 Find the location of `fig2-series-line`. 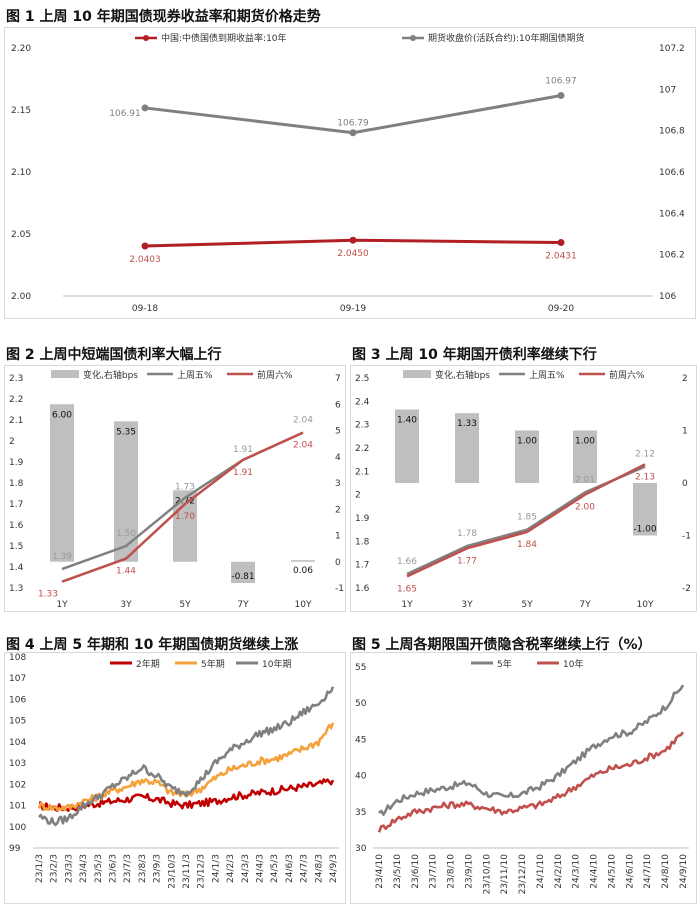

fig2-series-line is located at coordinates (182, 507).